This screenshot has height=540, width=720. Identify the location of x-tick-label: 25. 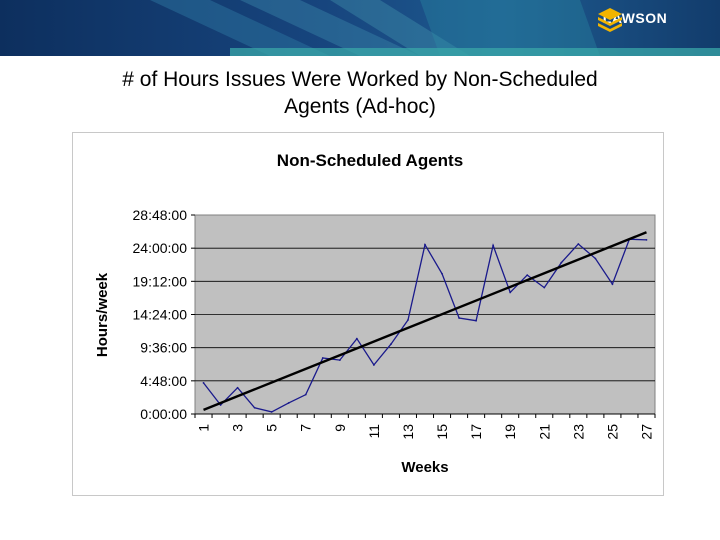
(612, 432).